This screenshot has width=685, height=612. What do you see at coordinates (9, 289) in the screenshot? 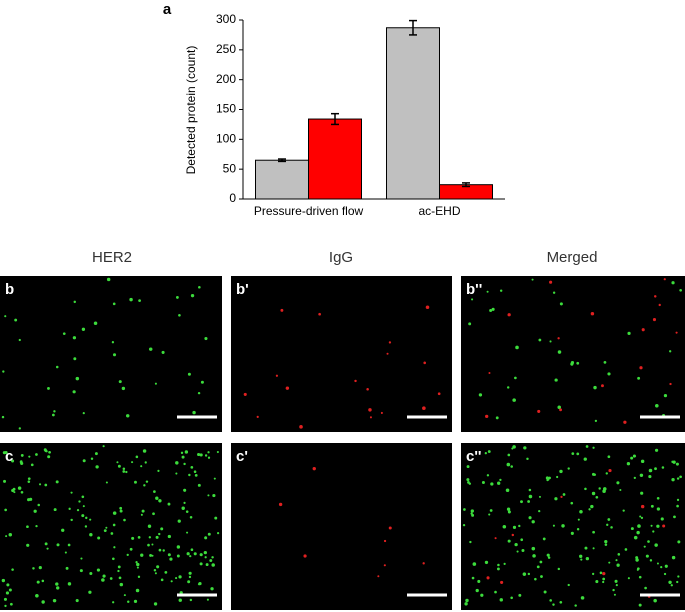
I see `panel-label: b` at bounding box center [9, 289].